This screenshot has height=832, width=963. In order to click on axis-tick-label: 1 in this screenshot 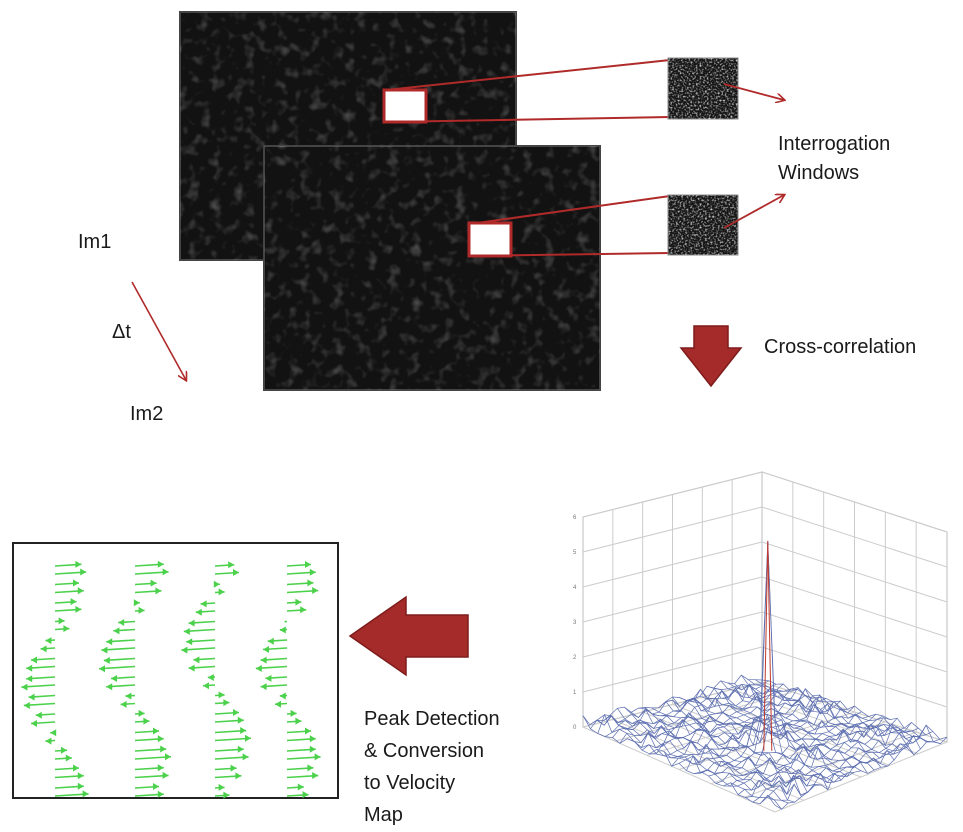, I will do `click(575, 693)`.